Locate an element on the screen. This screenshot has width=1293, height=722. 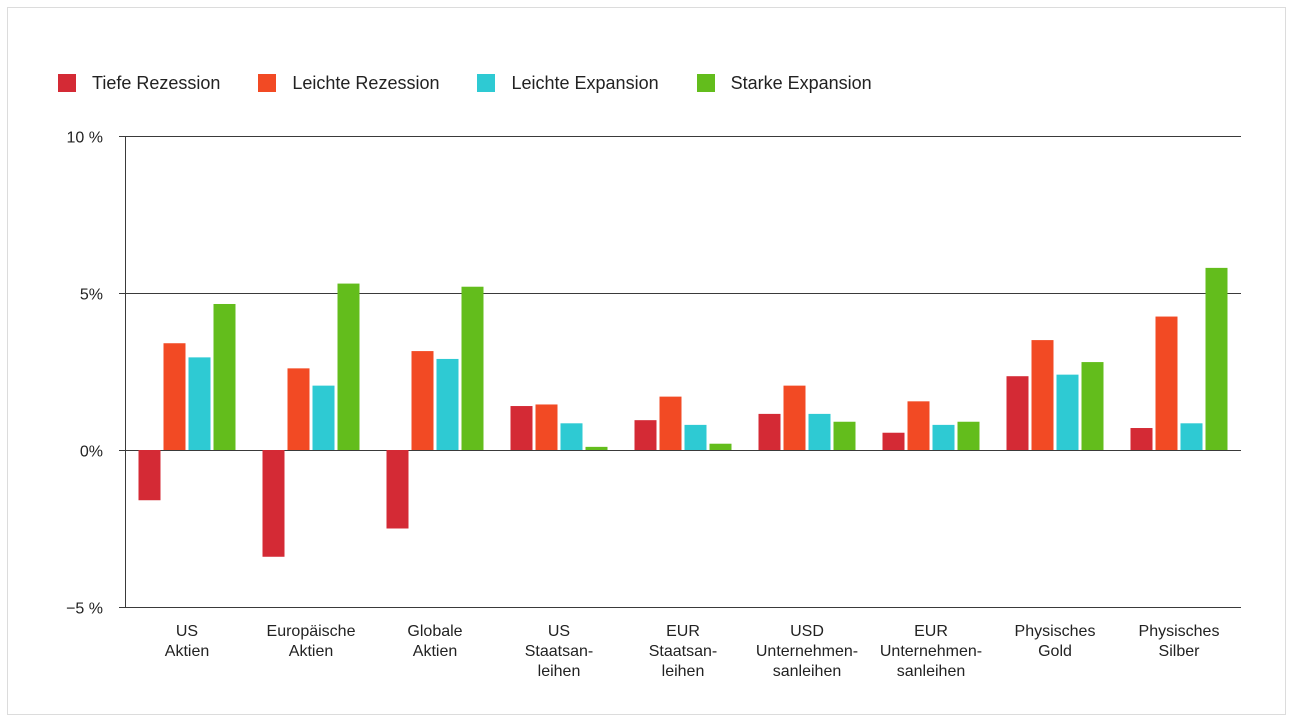
legend-label: Leichte Rezession is located at coordinates (366, 82).